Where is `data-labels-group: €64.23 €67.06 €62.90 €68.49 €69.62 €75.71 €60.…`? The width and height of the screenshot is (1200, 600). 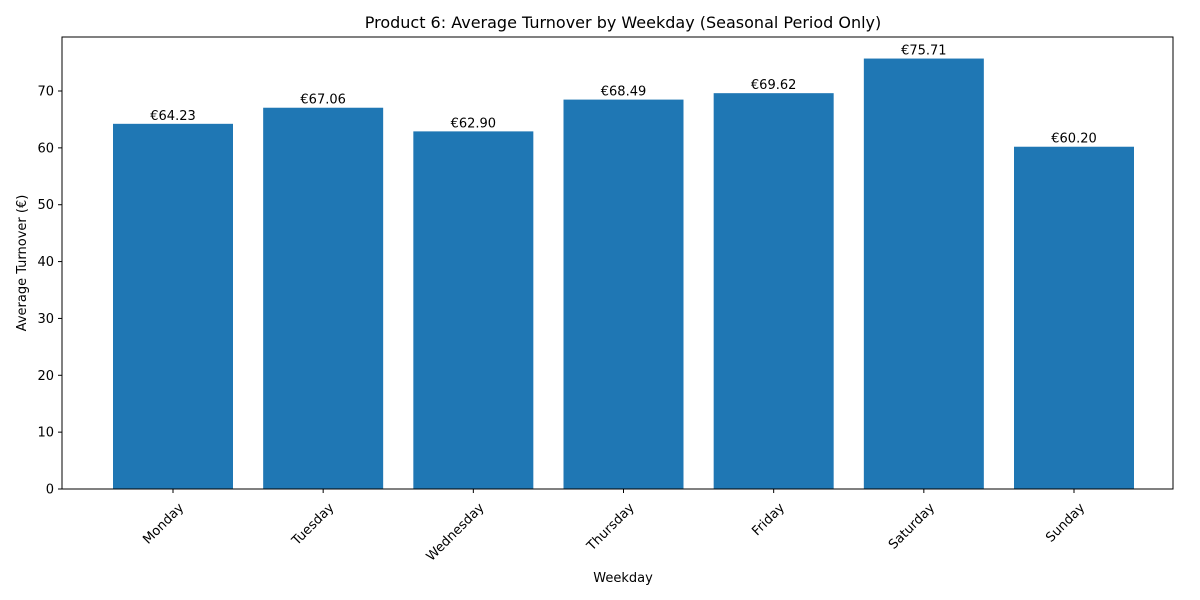
data-labels-group: €64.23 €67.06 €62.90 €68.49 €69.62 €75.71 €60.… is located at coordinates (623, 95).